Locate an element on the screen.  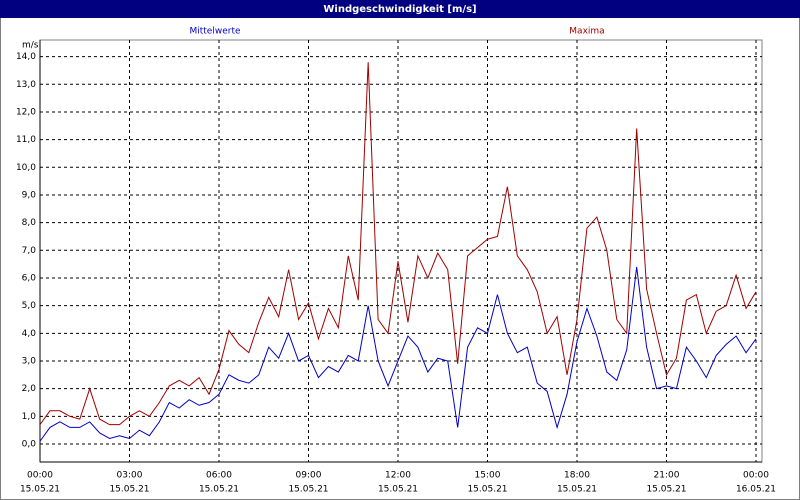
y-tick-label: 8,0 is located at coordinates (29, 223).